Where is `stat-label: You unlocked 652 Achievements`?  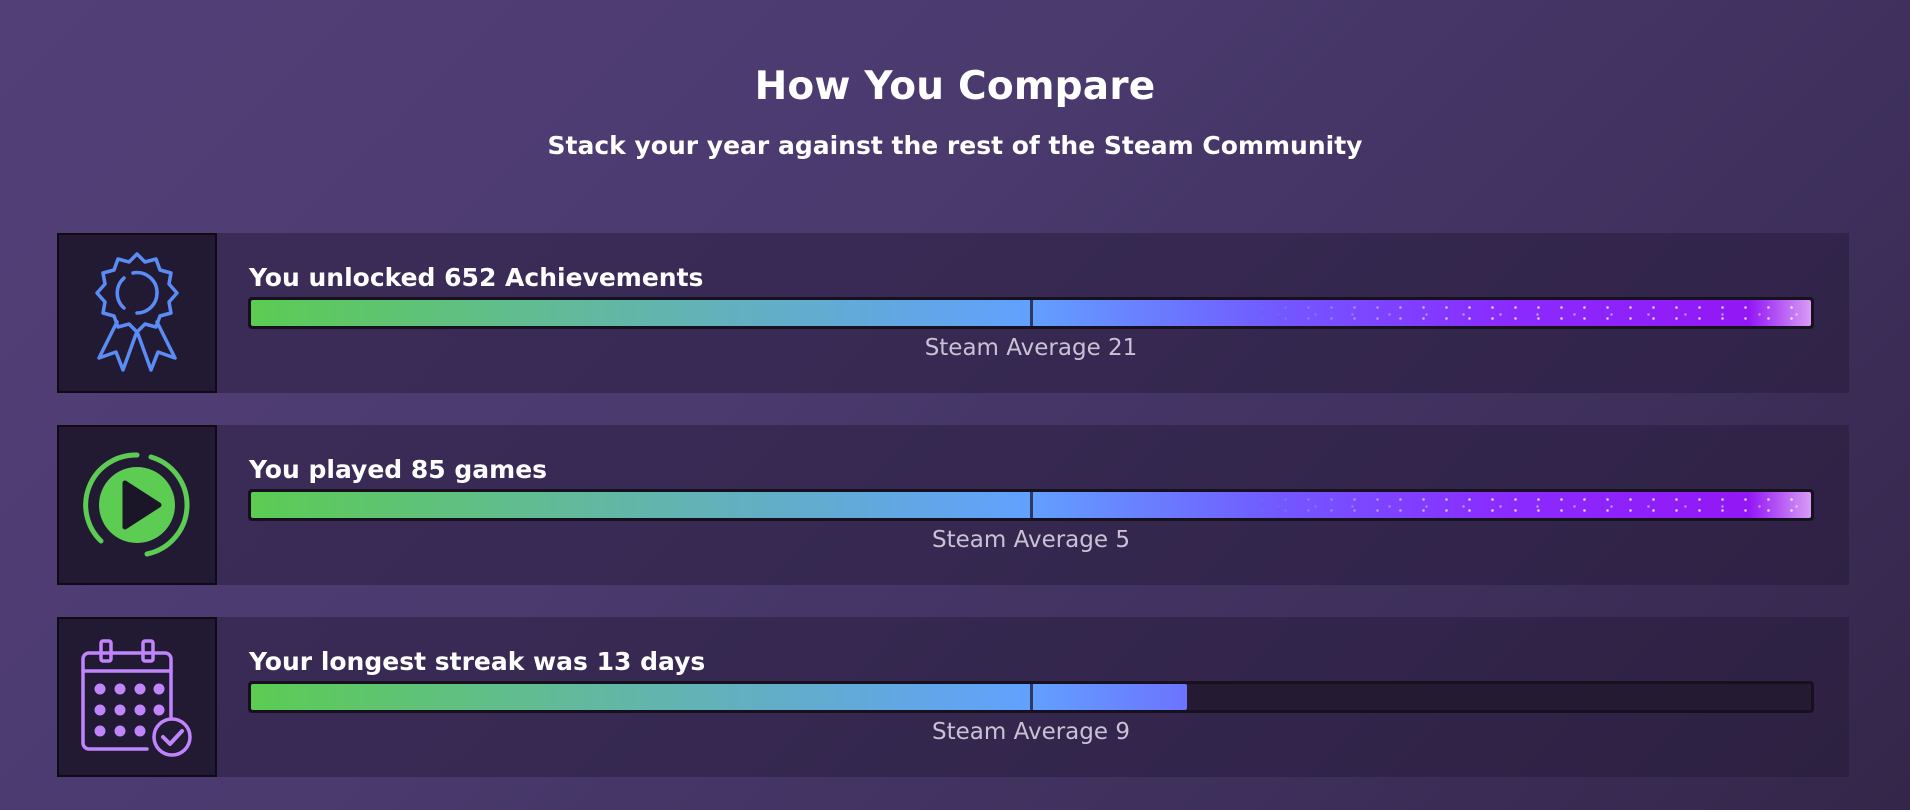
stat-label: You unlocked 652 Achievements is located at coordinates (476, 277).